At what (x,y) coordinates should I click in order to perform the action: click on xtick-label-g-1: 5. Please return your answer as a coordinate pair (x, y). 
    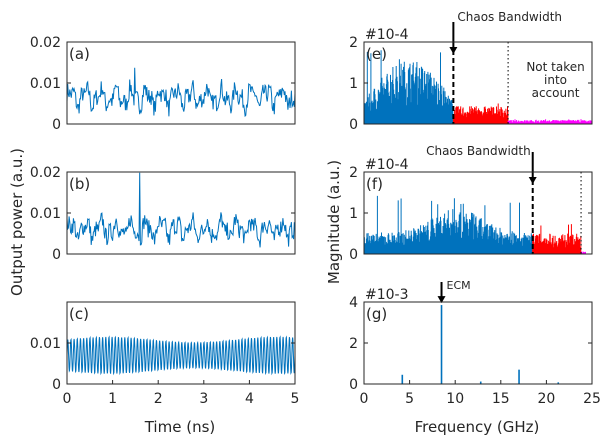
    Looking at the image, I should click on (409, 399).